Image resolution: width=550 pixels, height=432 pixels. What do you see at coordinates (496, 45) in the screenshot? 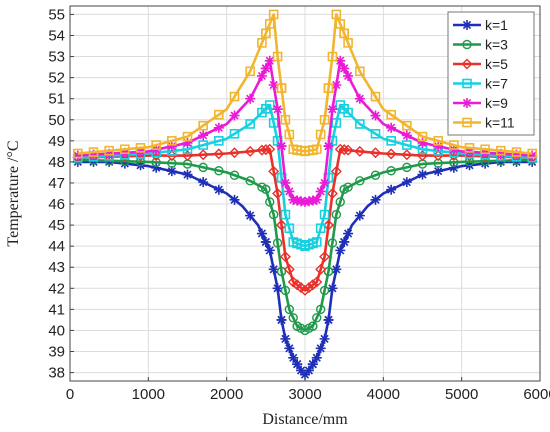
I see `legend-label: k=3` at bounding box center [496, 45].